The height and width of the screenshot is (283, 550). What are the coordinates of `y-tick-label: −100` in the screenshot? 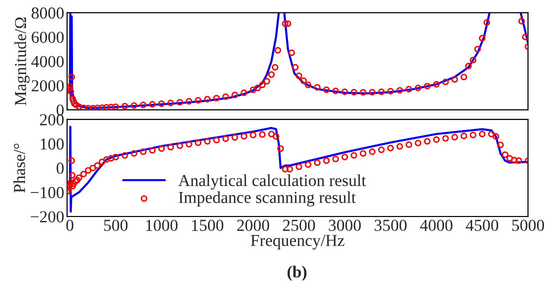 It's located at (47, 192).